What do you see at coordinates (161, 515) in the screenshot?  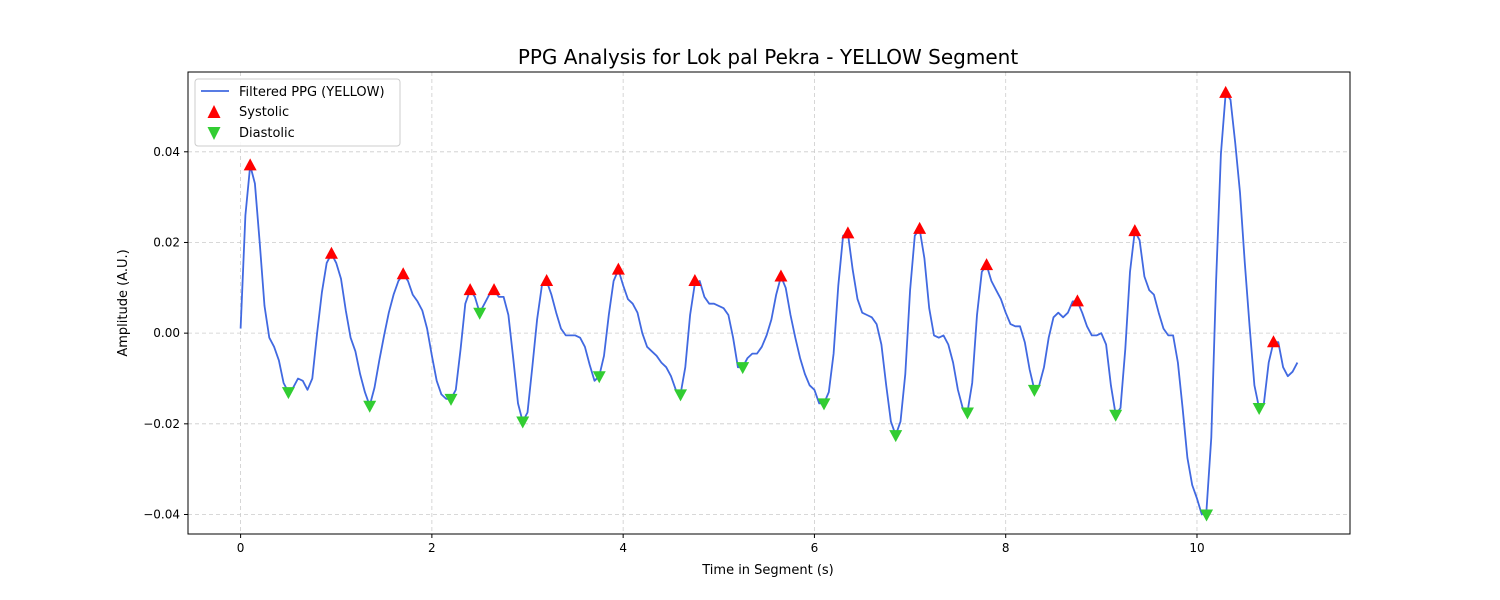 I see `y-tick-label: −0.04` at bounding box center [161, 515].